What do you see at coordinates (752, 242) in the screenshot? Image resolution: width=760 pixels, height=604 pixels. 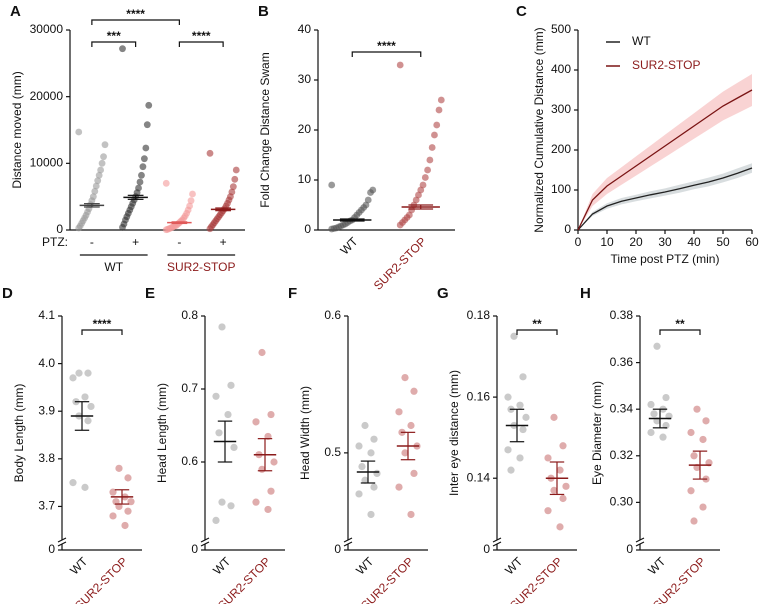 I see `x-tick-label: 60` at bounding box center [752, 242].